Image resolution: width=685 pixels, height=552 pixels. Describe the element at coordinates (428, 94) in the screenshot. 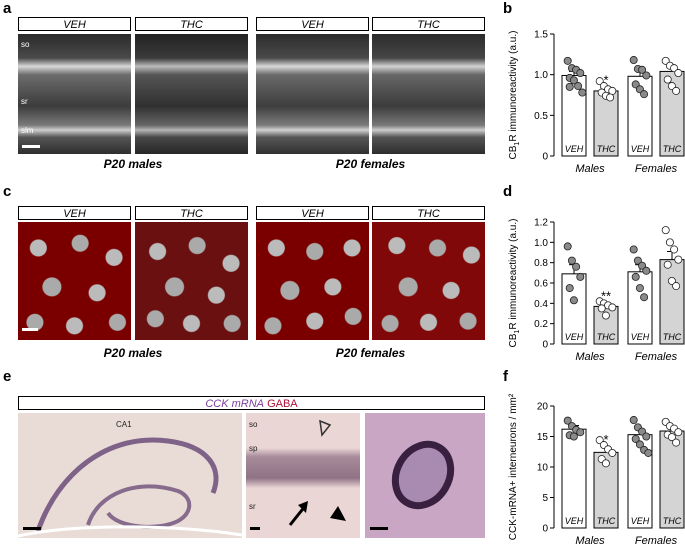

I see `micrograph-a-thc-female` at that location.